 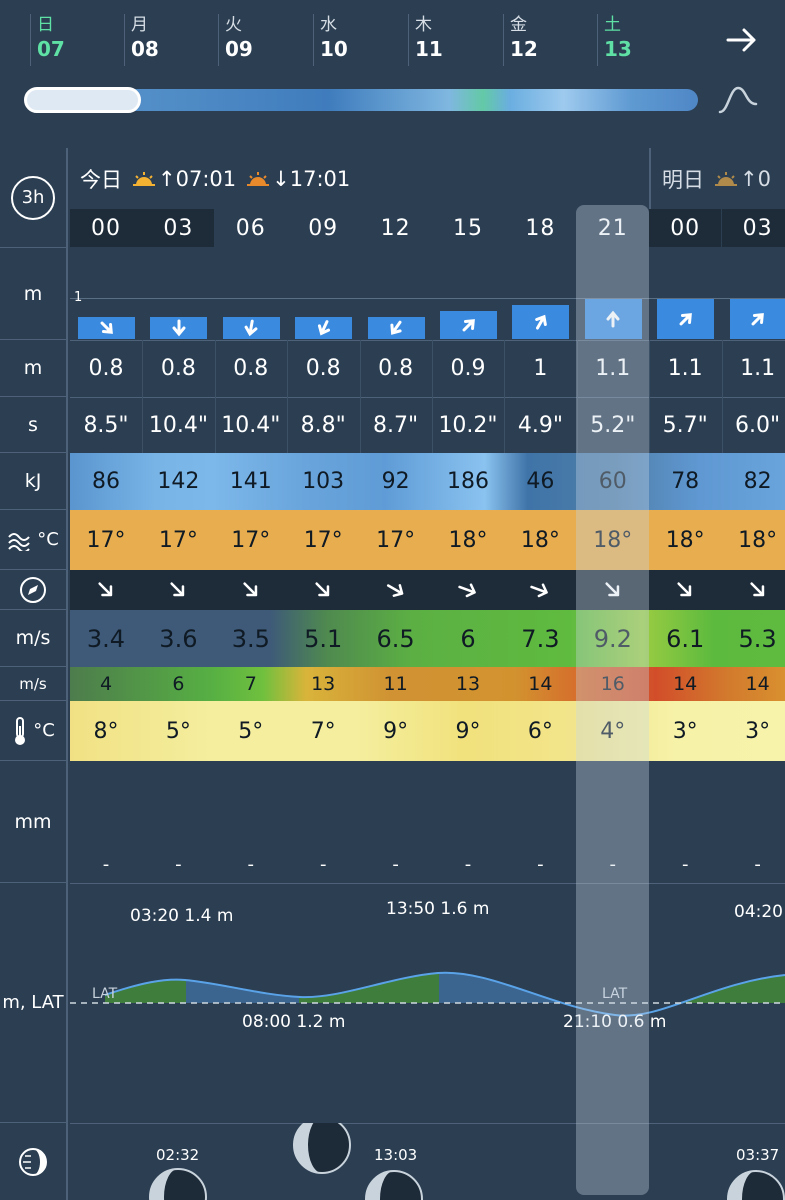 What do you see at coordinates (45, 25) in the screenshot?
I see `day-of-week: 日` at bounding box center [45, 25].